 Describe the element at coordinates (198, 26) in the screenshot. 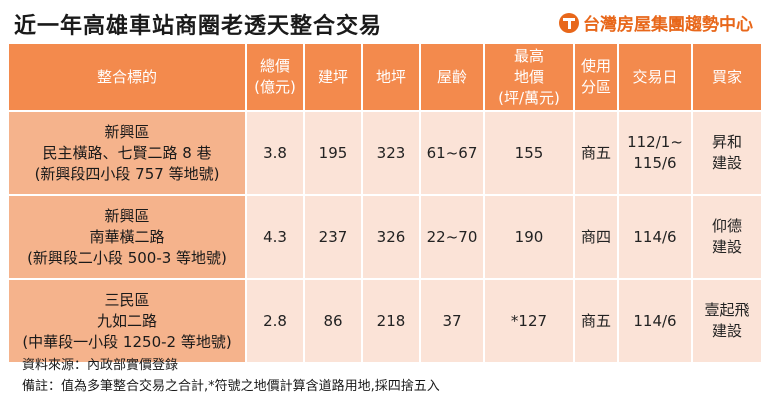

I see `page-title: 近一年高雄車站商圈老透天整合交易` at that location.